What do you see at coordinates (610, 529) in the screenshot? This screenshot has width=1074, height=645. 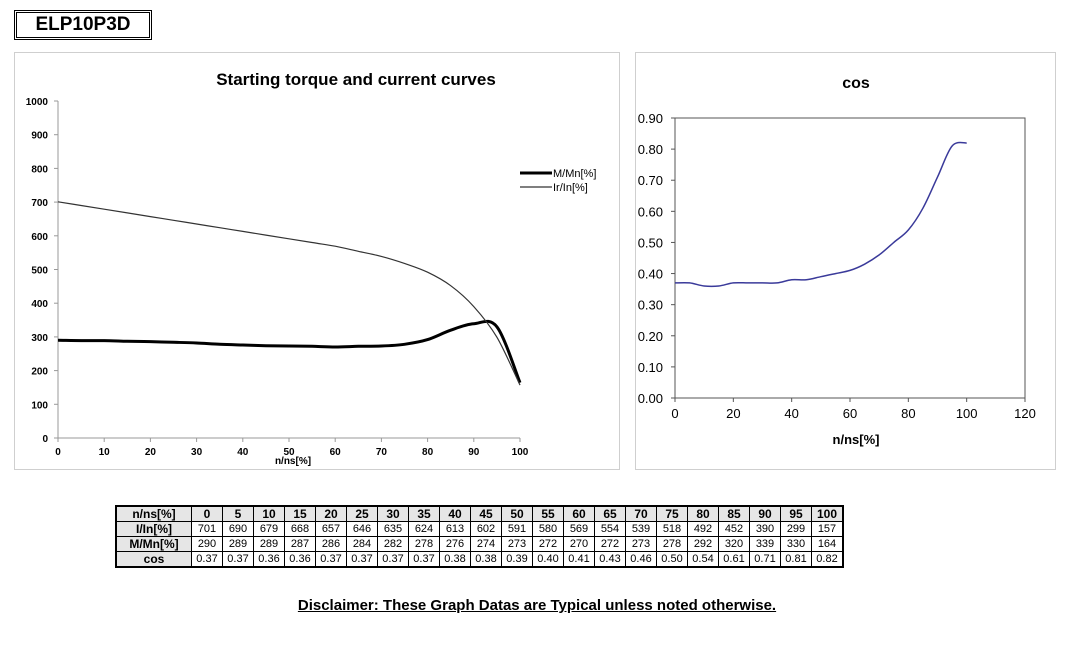 I see `table-cell: 554` at bounding box center [610, 529].